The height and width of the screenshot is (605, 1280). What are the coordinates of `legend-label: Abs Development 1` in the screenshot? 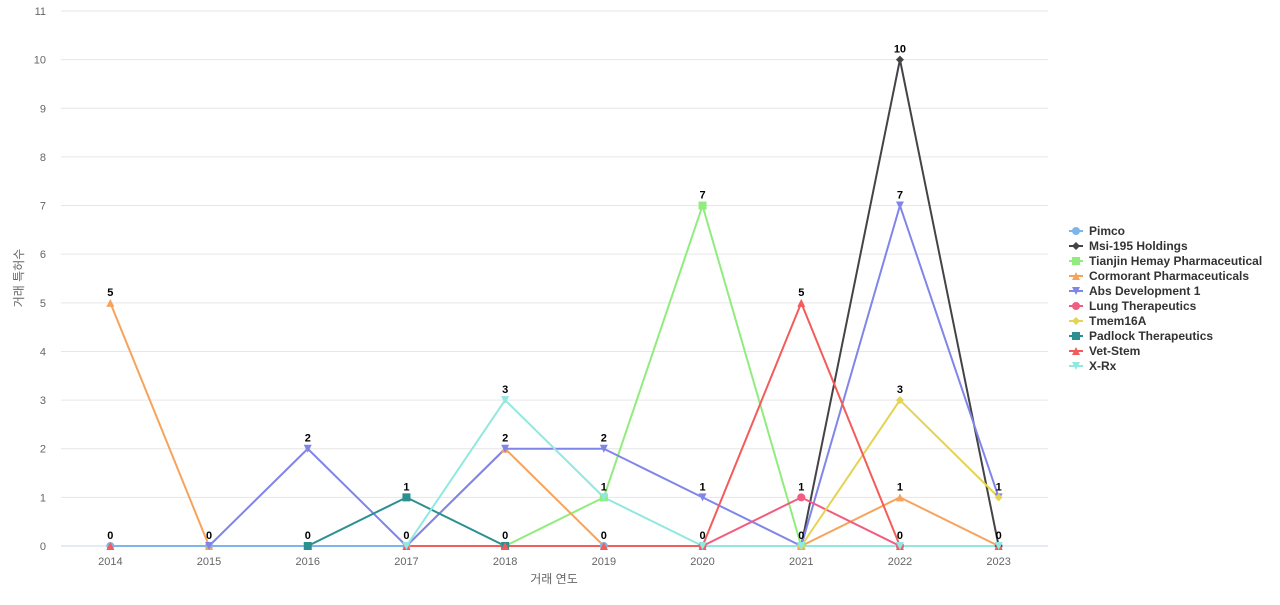 It's located at (1145, 291).